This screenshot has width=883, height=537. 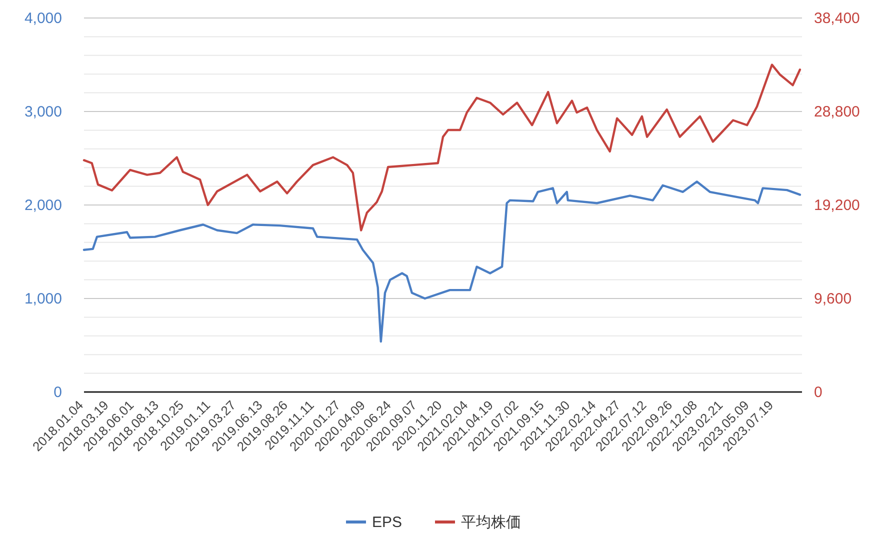 What do you see at coordinates (43, 299) in the screenshot?
I see `y-tick-label: 1,000` at bounding box center [43, 299].